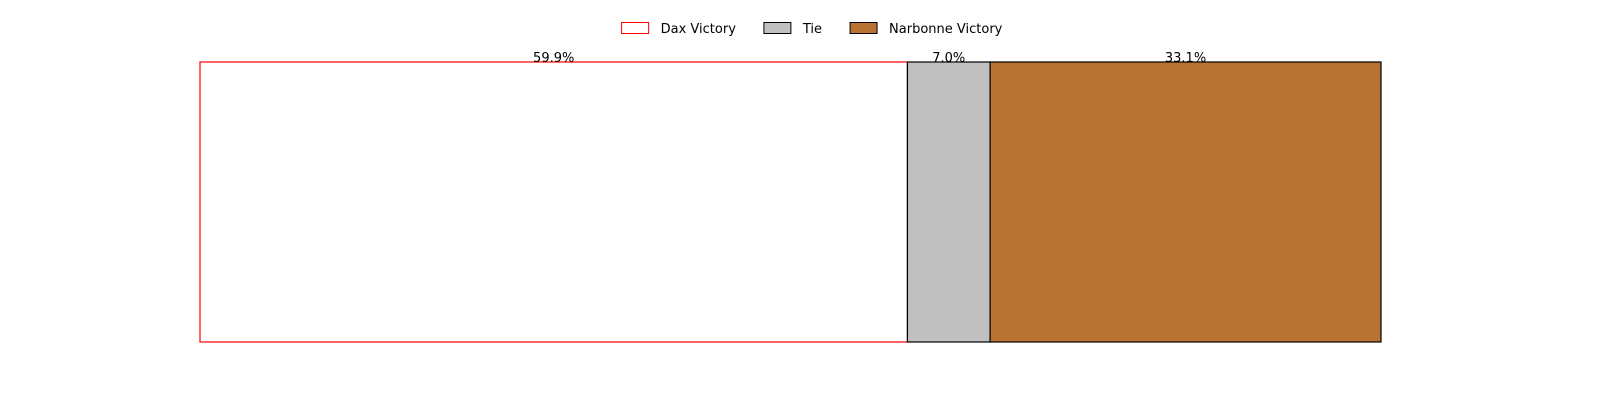  Describe the element at coordinates (1185, 58) in the screenshot. I see `data-label-narbonne-victory: 33.1%` at that location.